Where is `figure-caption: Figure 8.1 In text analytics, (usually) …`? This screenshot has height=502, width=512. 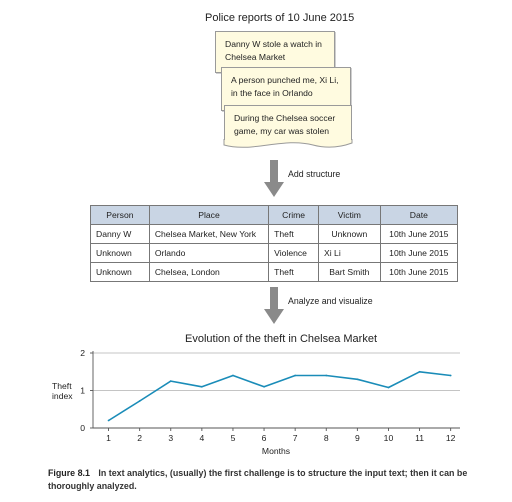
figure-caption: Figure 8.1 In text analytics, (usually) … is located at coordinates (268, 480).